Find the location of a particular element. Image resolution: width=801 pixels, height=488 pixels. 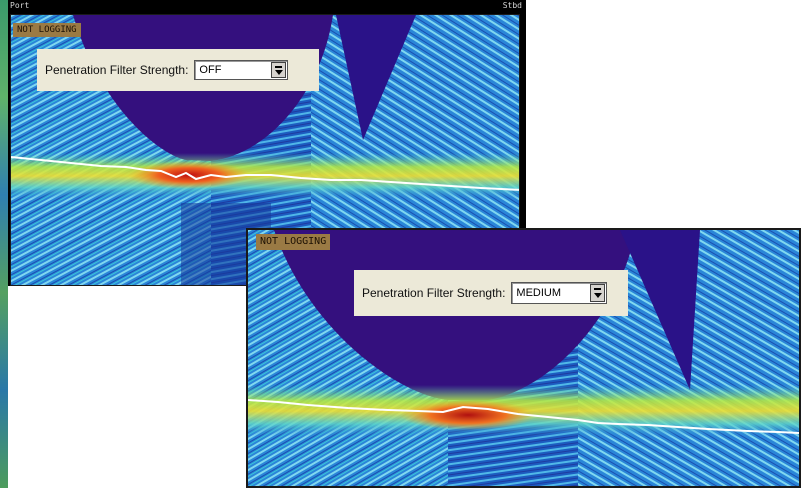

window-title-bar: Port Stbd is located at coordinates (267, 6).